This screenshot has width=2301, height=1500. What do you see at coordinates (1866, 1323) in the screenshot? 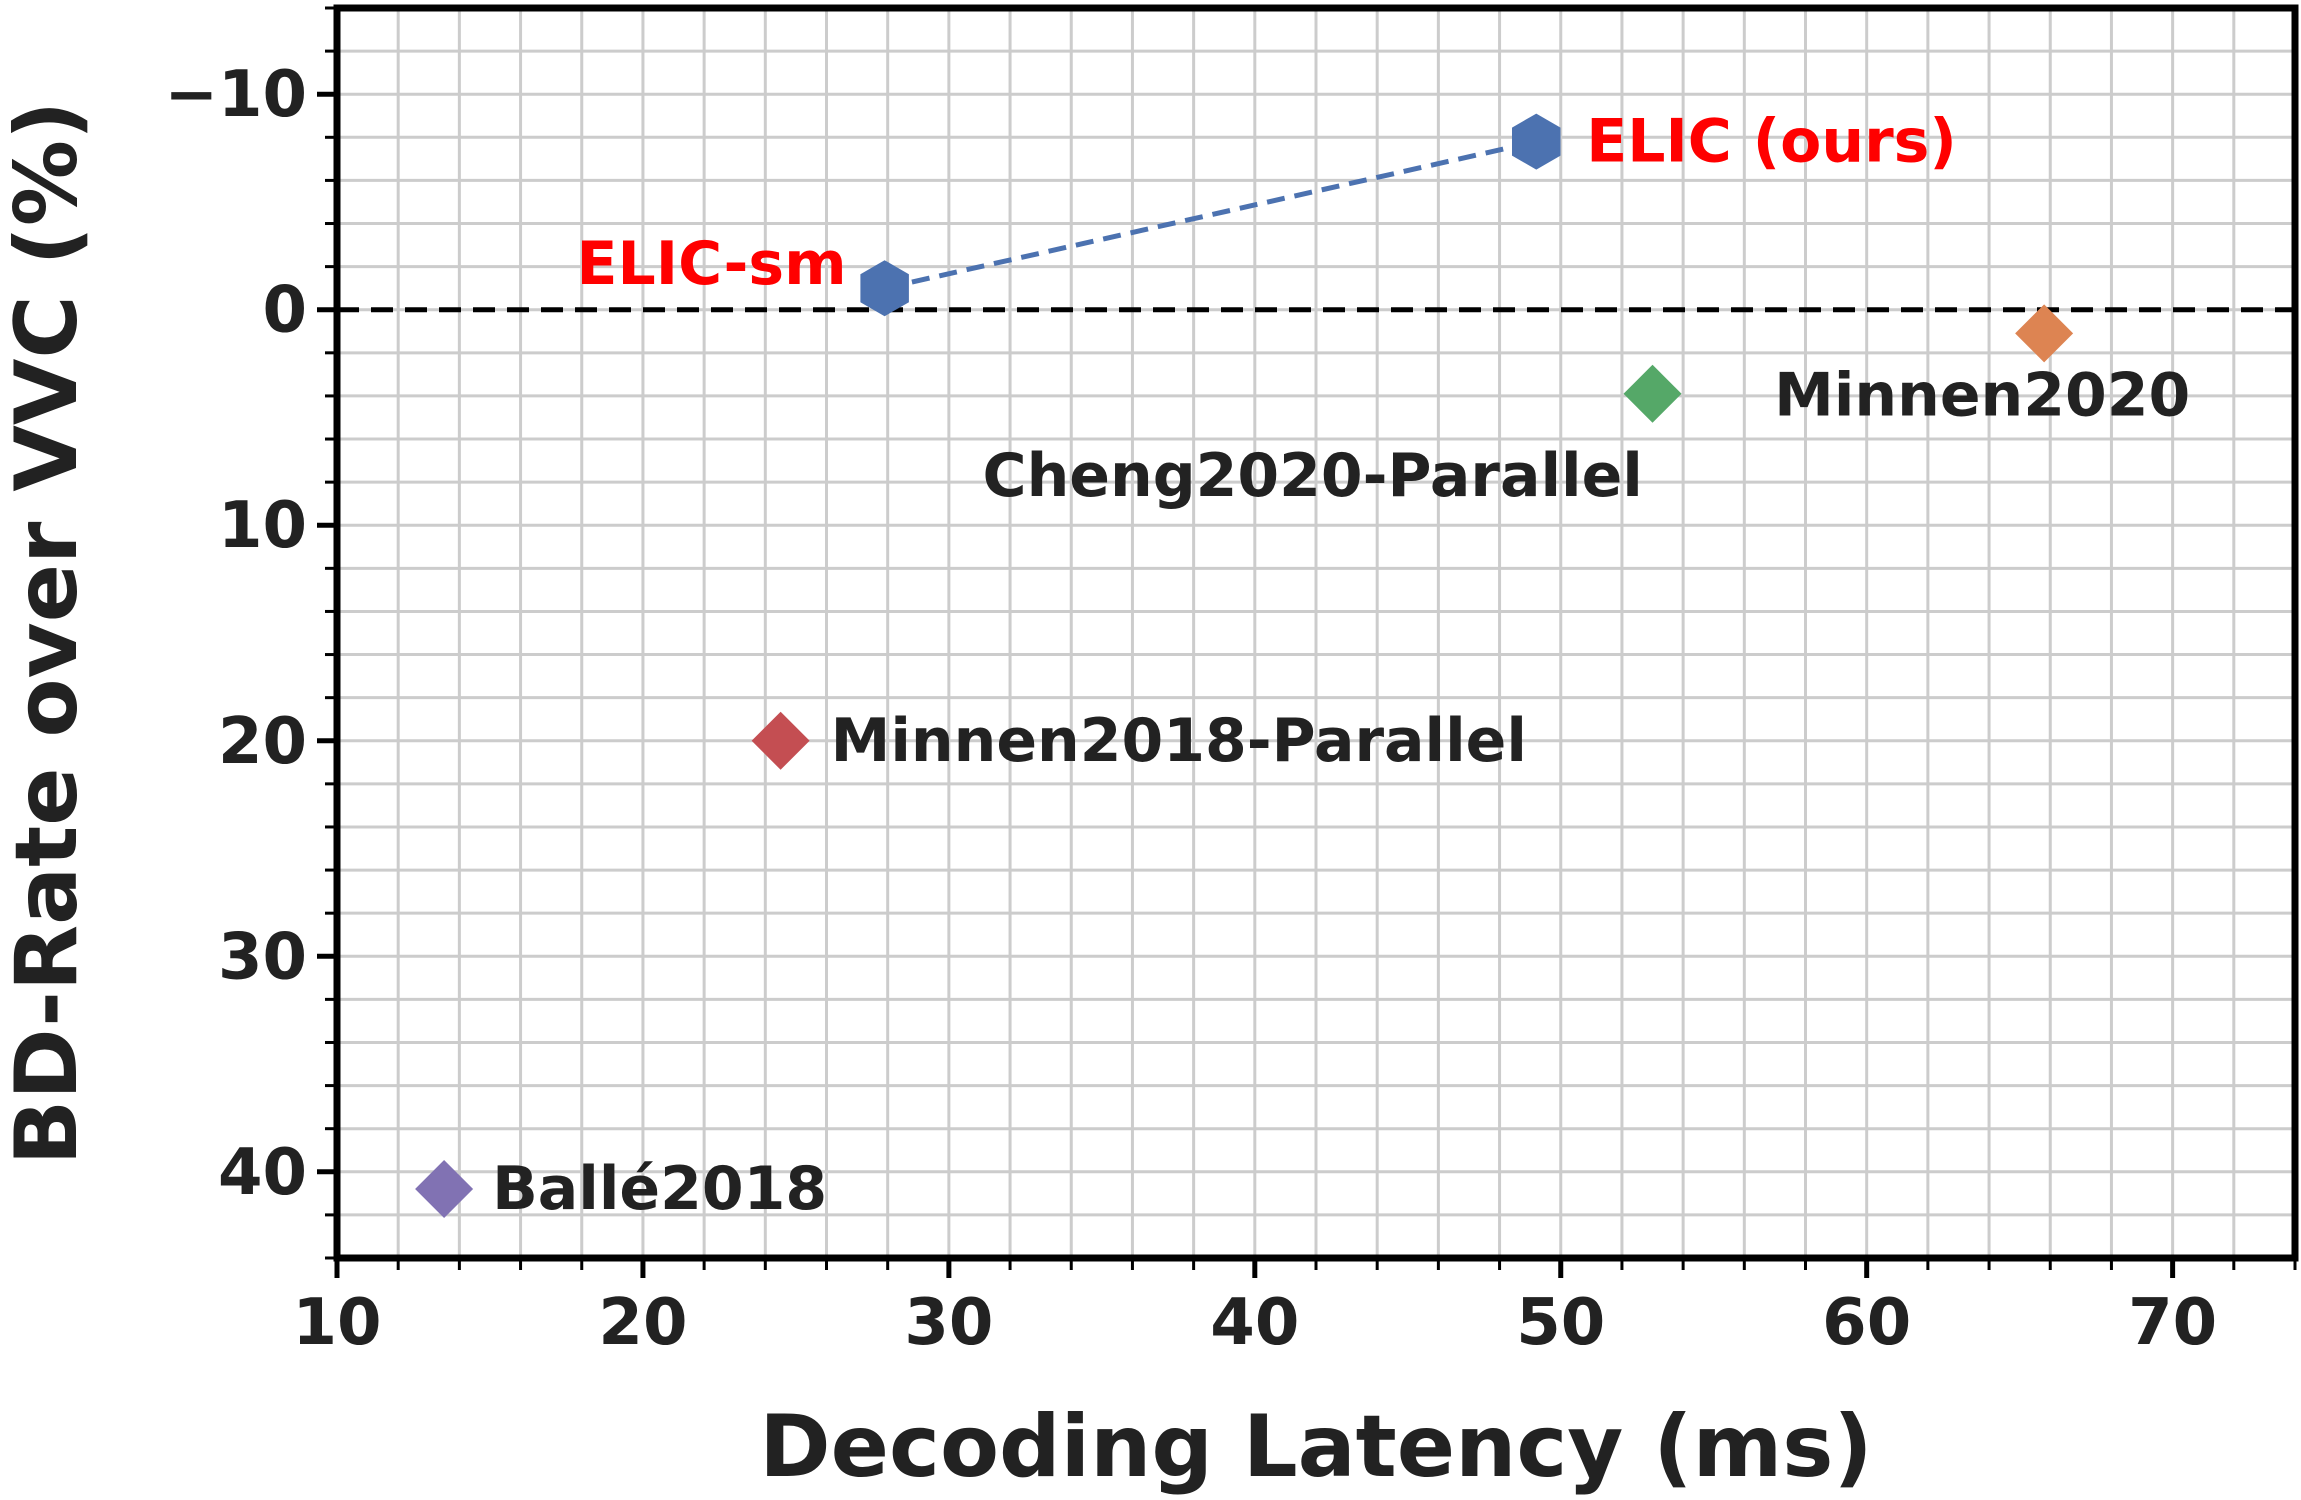
I see `x-tick-label: 60` at bounding box center [1866, 1323].